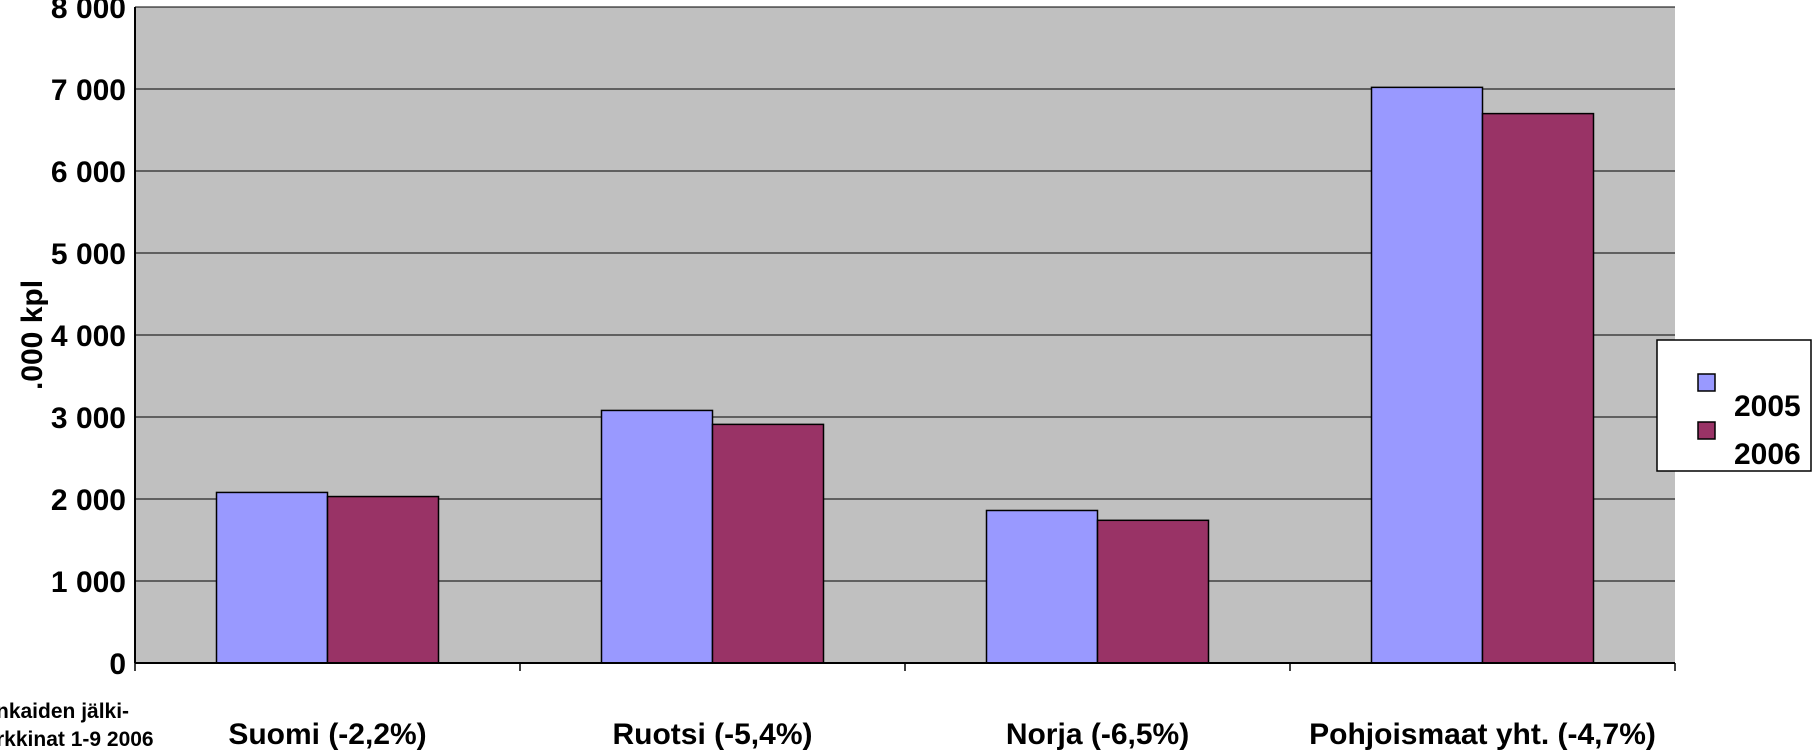 The height and width of the screenshot is (752, 1820). What do you see at coordinates (88, 12) in the screenshot?
I see `y-tick-label: 8 000` at bounding box center [88, 12].